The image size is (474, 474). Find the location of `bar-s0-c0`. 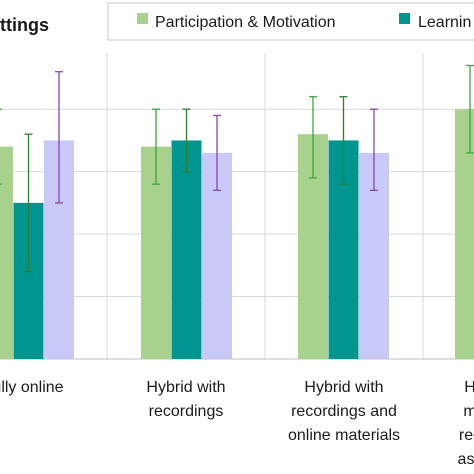

bar-s0-c0 is located at coordinates (6, 252).